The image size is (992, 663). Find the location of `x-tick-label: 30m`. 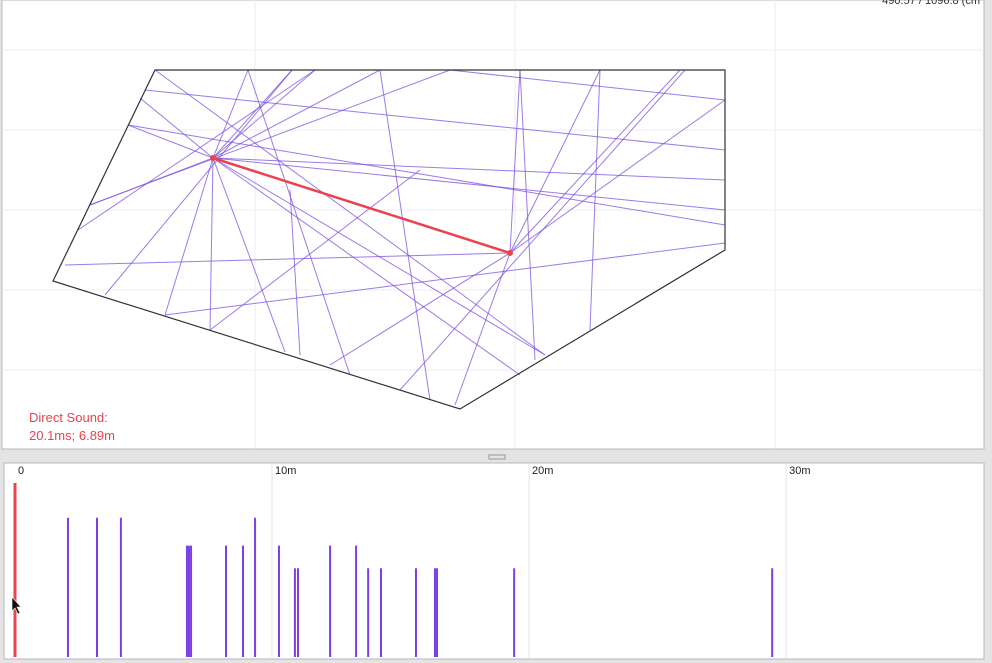

x-tick-label: 30m is located at coordinates (799, 471).